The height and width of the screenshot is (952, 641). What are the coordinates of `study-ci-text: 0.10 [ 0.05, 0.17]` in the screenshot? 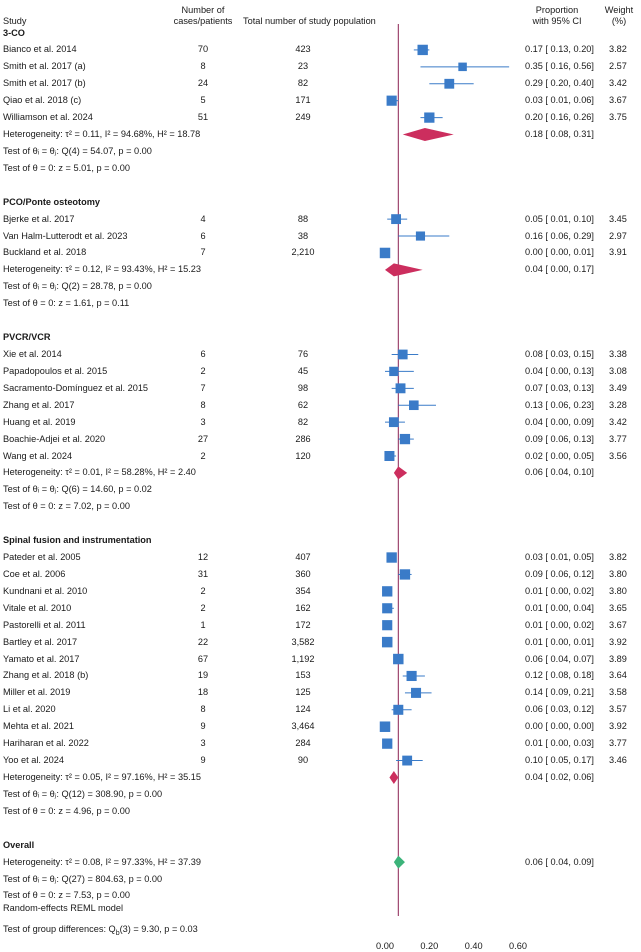 It's located at (559, 760).